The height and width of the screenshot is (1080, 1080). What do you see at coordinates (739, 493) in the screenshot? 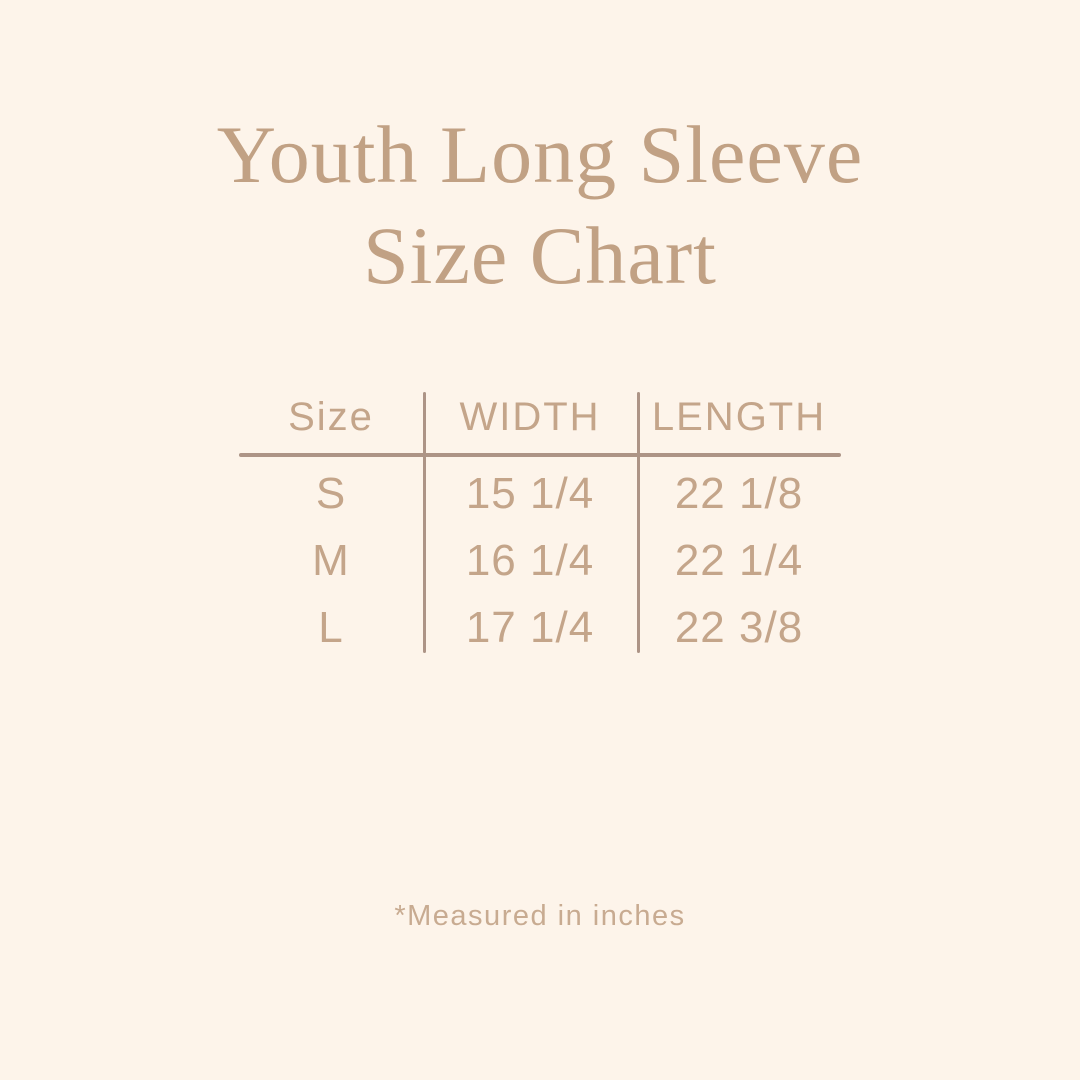
I see `length-cell: 22 1/8` at bounding box center [739, 493].